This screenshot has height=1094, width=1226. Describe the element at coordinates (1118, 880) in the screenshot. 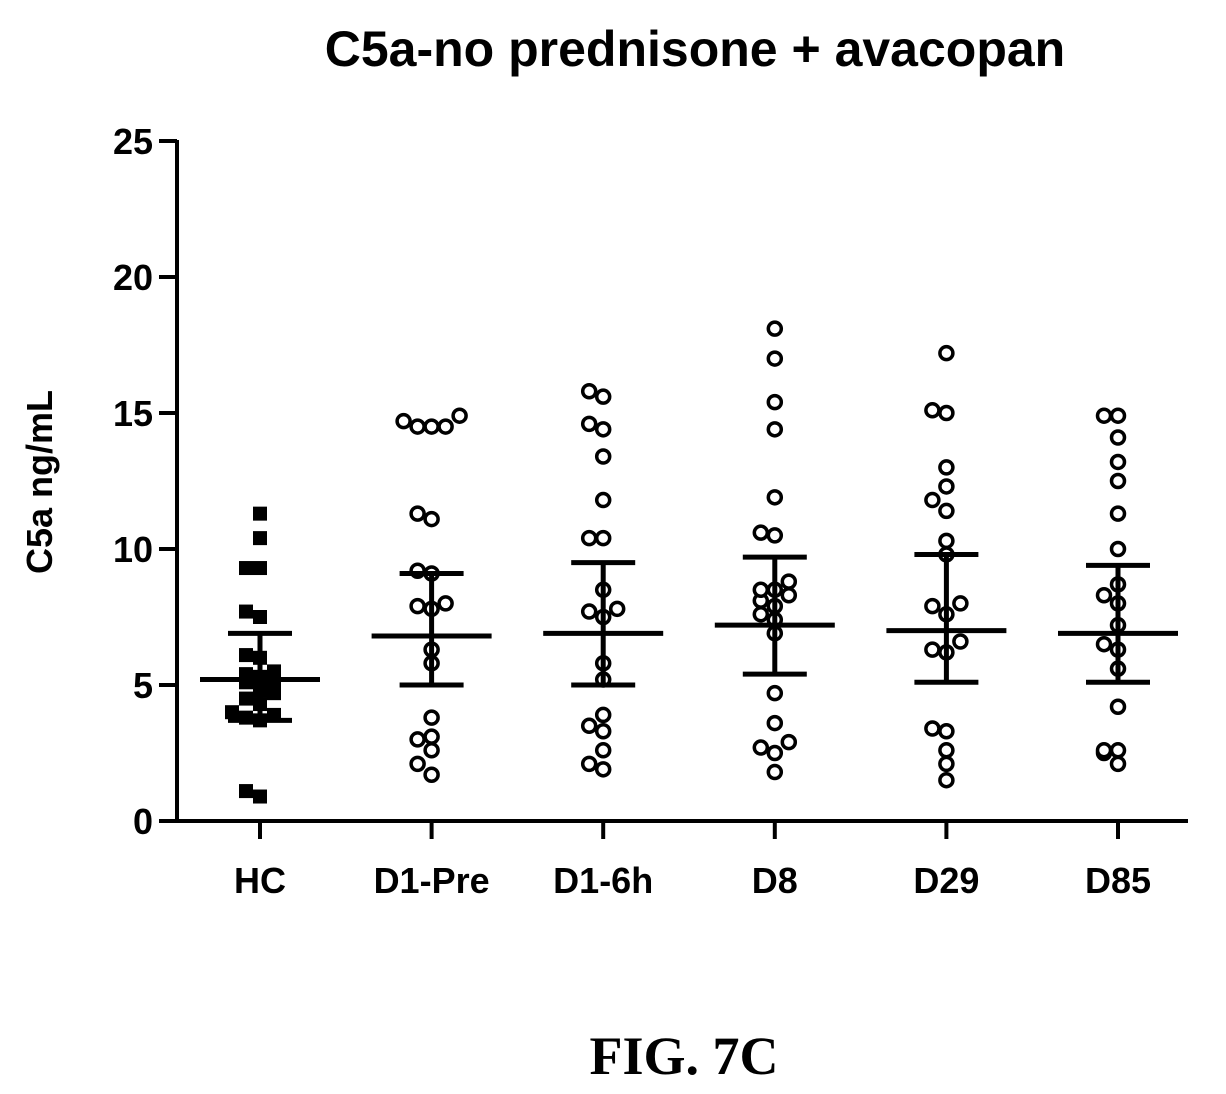

I see `x-tick-label: D85` at that location.